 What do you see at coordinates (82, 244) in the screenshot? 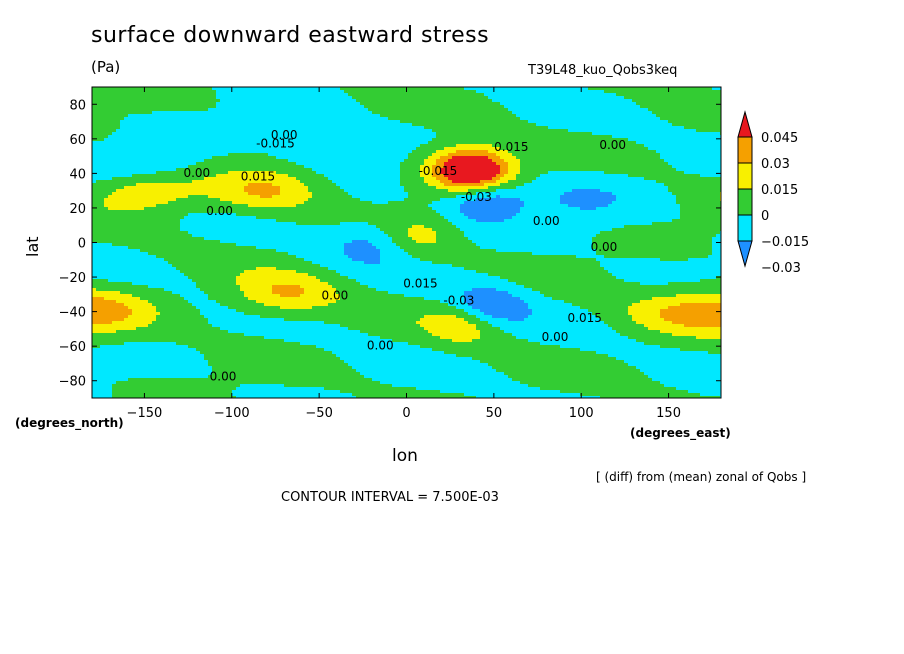
I see `y-tick-label: 0` at bounding box center [82, 244].